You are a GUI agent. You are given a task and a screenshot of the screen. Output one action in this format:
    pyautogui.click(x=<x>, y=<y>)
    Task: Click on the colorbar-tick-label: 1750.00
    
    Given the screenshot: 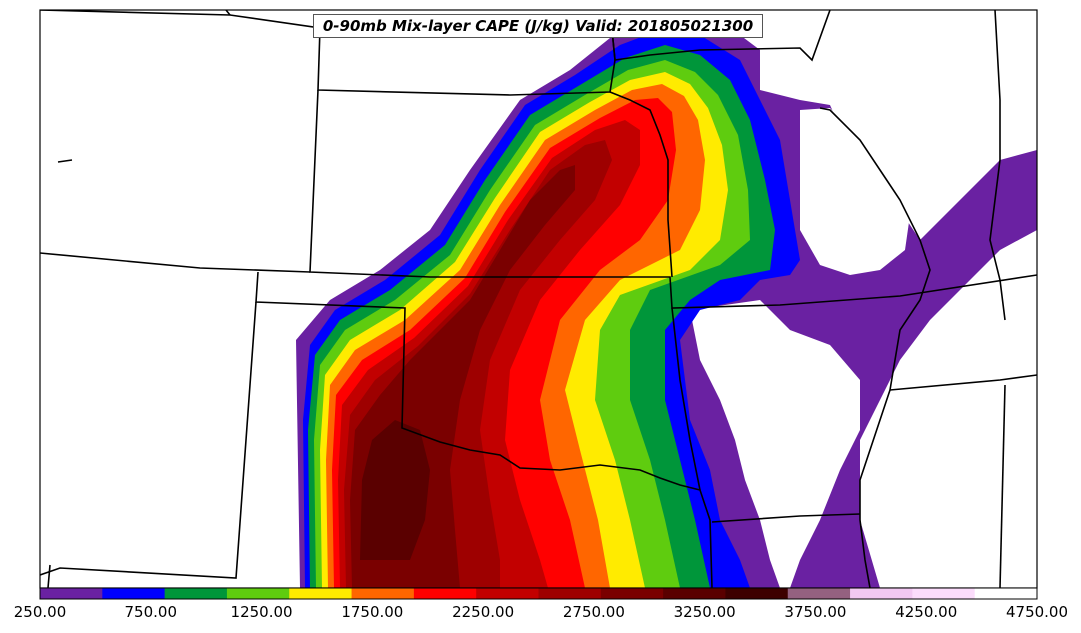 What is the action you would take?
    pyautogui.click(x=372, y=612)
    